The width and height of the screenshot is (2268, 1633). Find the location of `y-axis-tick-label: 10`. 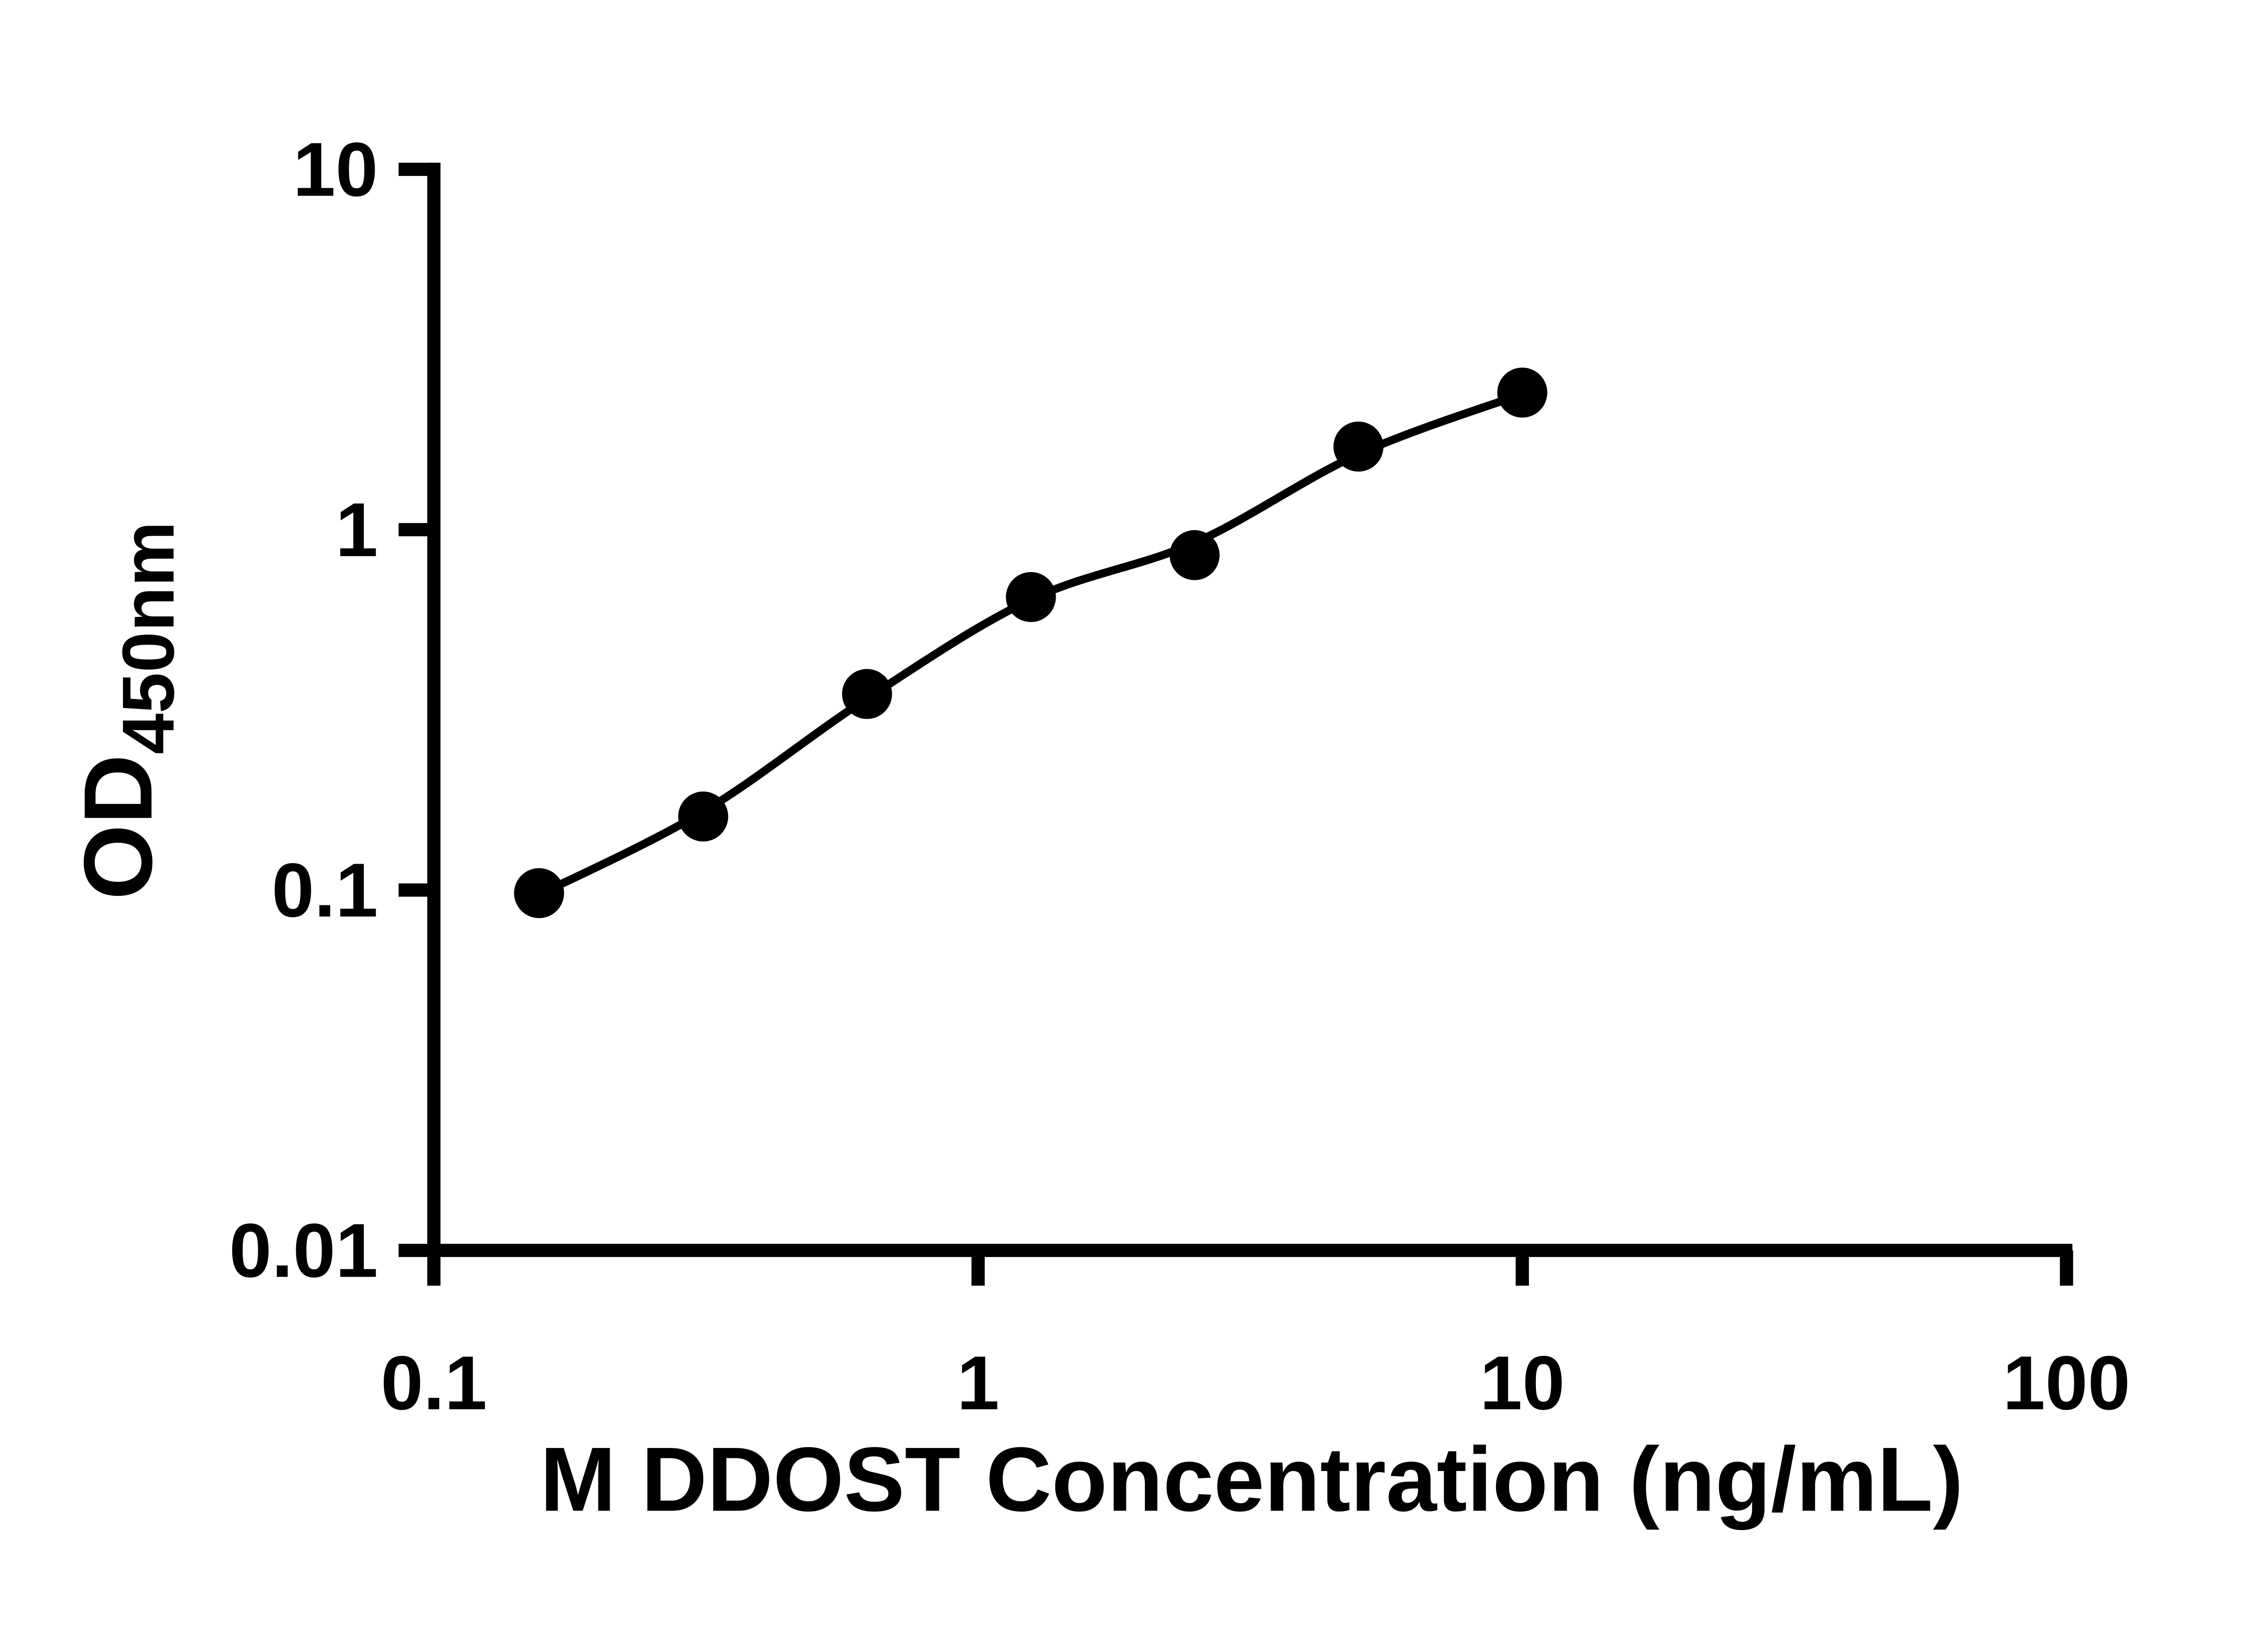

y-axis-tick-label: 10 is located at coordinates (336, 169).